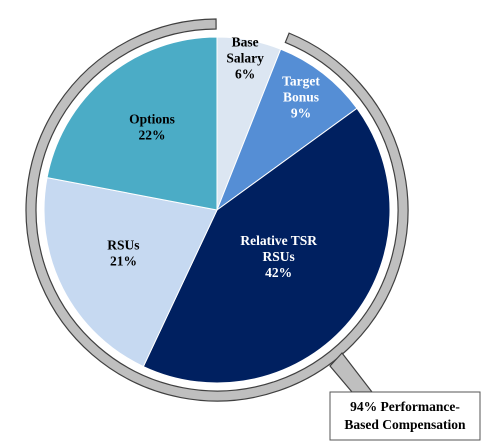  I want to click on slice-value-label: 42%, so click(278, 272).